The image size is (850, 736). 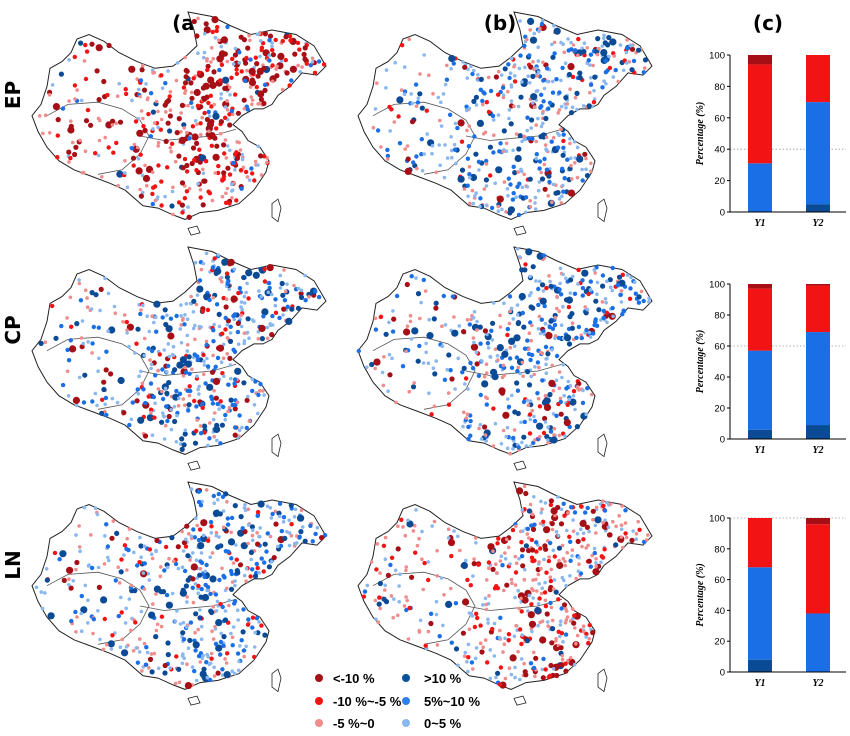 I want to click on x-tick-label: Y2, so click(x=817, y=450).